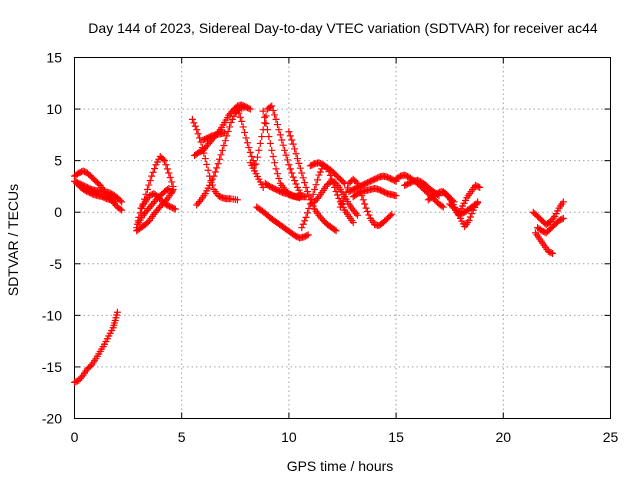 This screenshot has width=640, height=480. I want to click on series-arc-i, so click(214, 159).